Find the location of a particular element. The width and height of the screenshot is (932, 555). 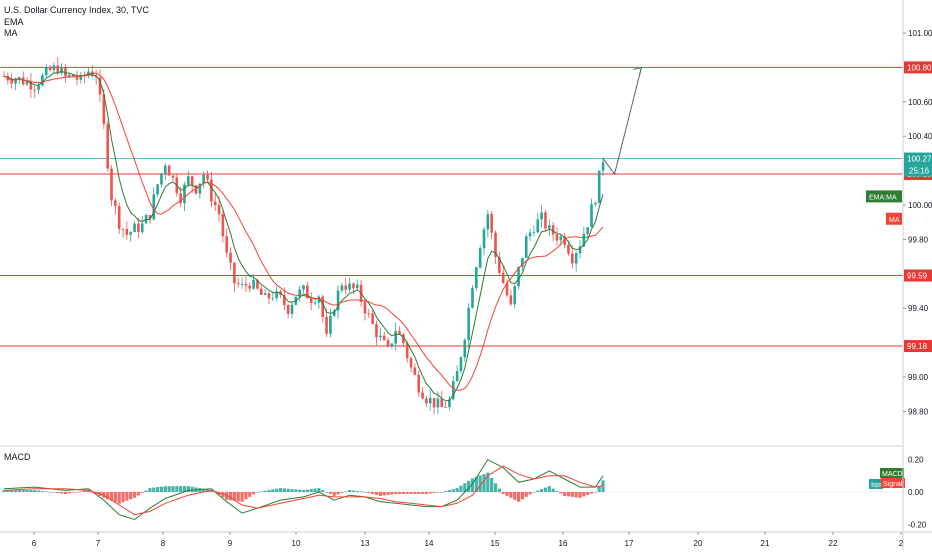

signal-badge-label: Signal is located at coordinates (893, 484).